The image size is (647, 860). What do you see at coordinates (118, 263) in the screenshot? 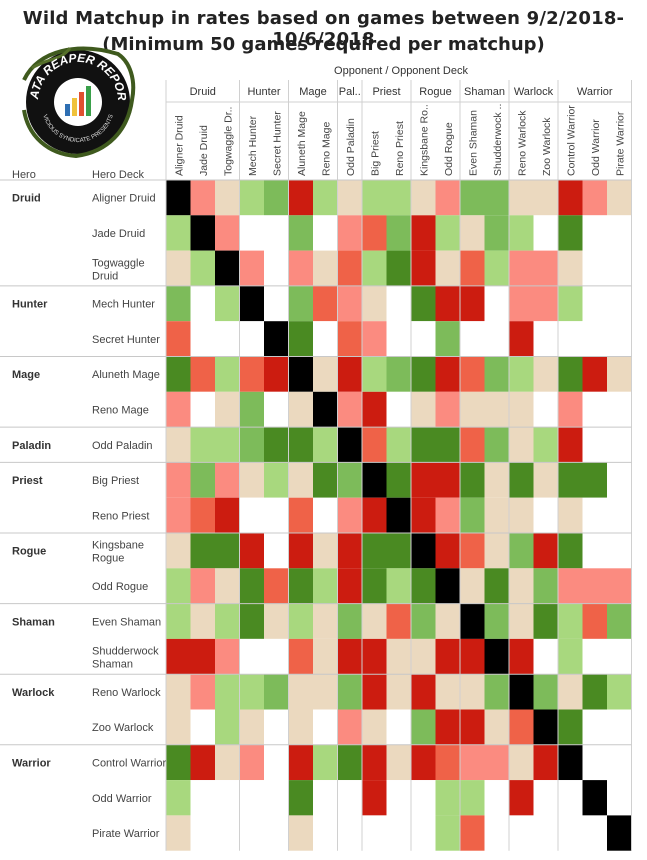
I see `row-label: Togwaggle` at bounding box center [118, 263].